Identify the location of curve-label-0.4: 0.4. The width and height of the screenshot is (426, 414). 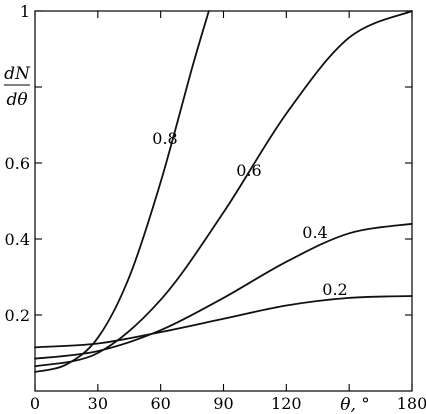
(314, 232).